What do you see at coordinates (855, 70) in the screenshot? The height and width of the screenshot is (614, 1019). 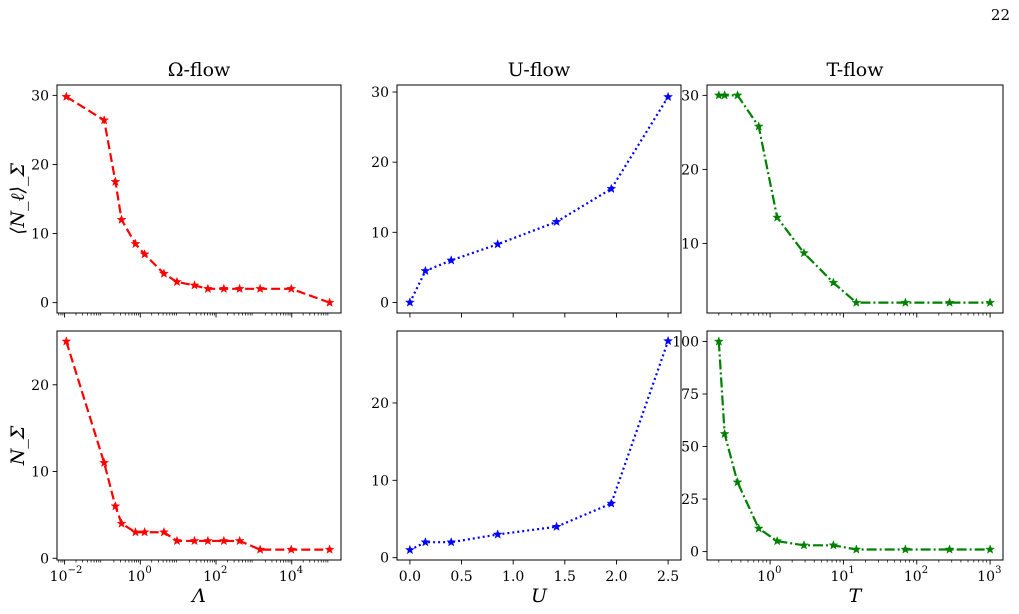 I see `chart-title: T-flow` at bounding box center [855, 70].